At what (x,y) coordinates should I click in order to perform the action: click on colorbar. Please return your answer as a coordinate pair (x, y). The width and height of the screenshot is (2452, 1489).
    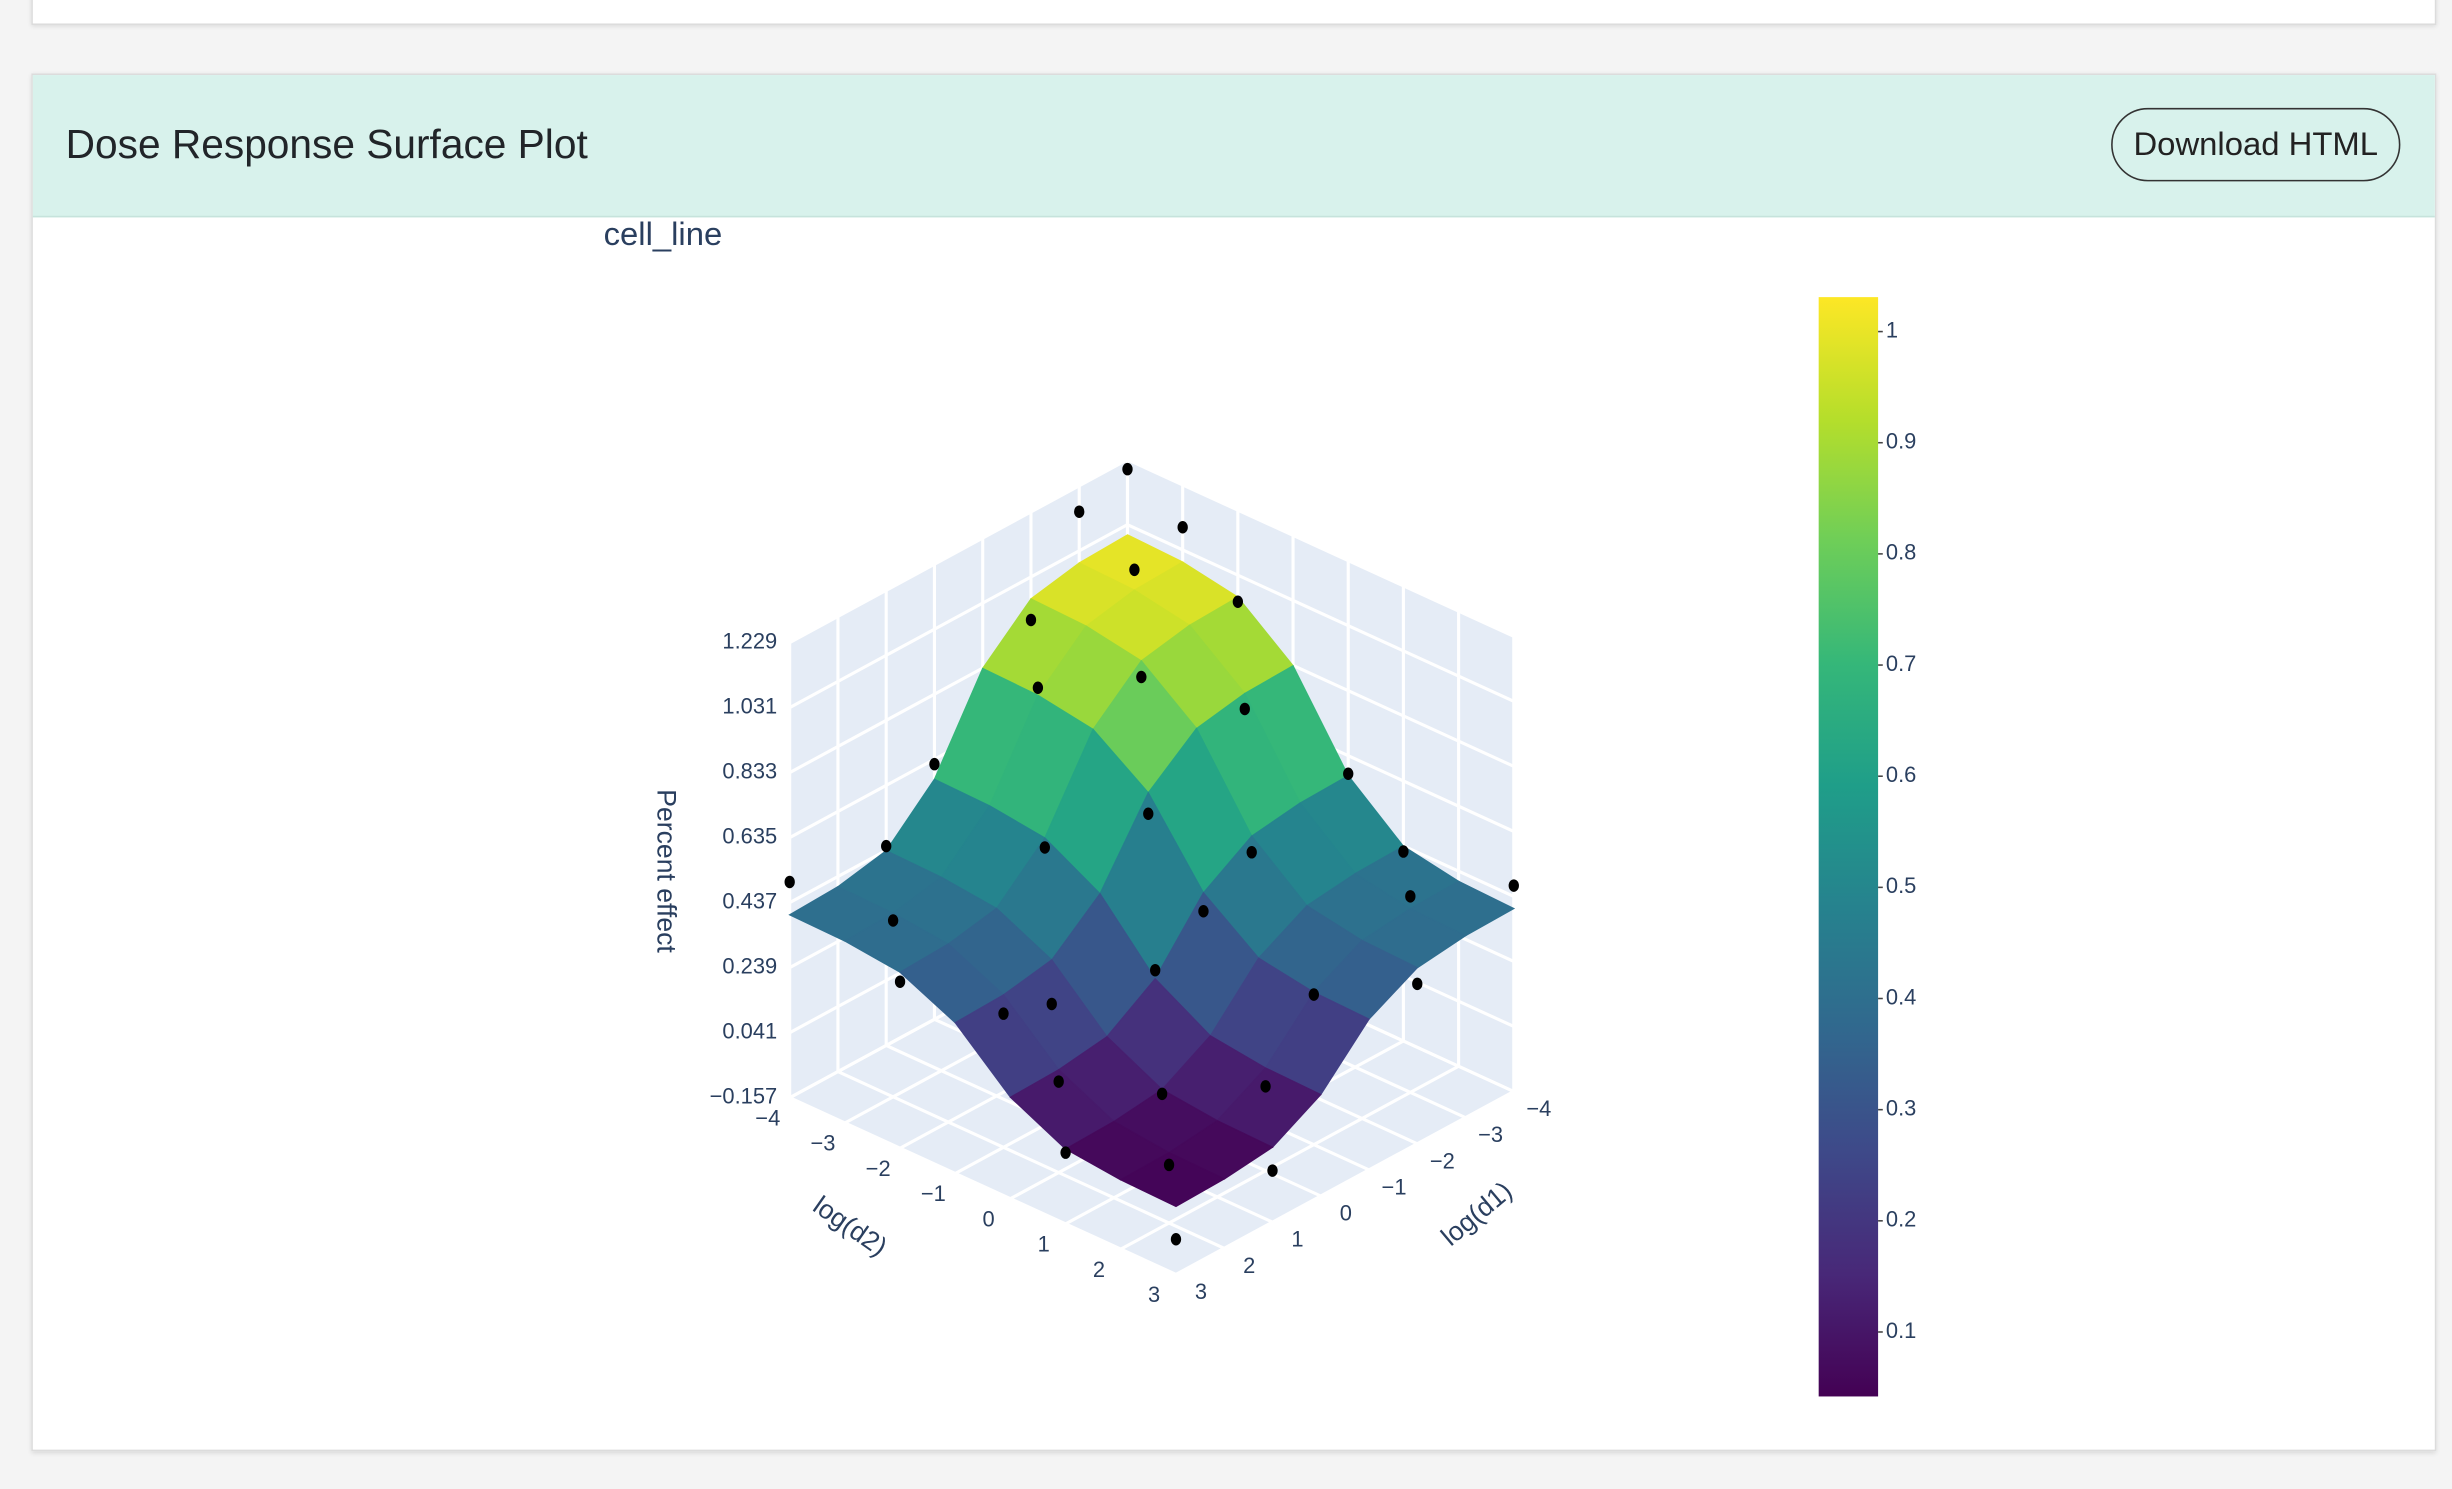
    Looking at the image, I should click on (1848, 847).